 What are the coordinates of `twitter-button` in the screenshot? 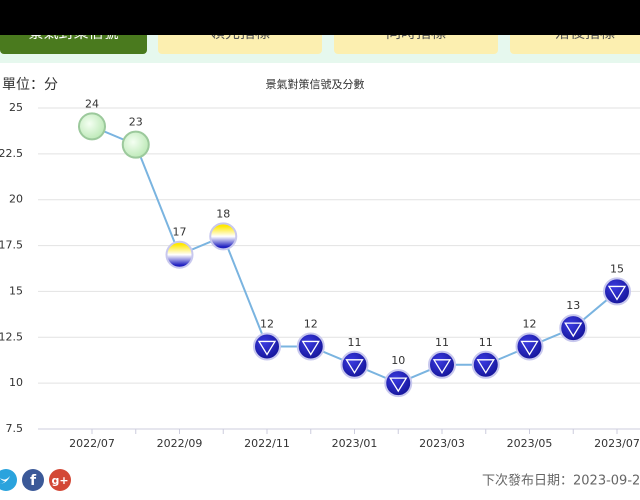 It's located at (8, 480).